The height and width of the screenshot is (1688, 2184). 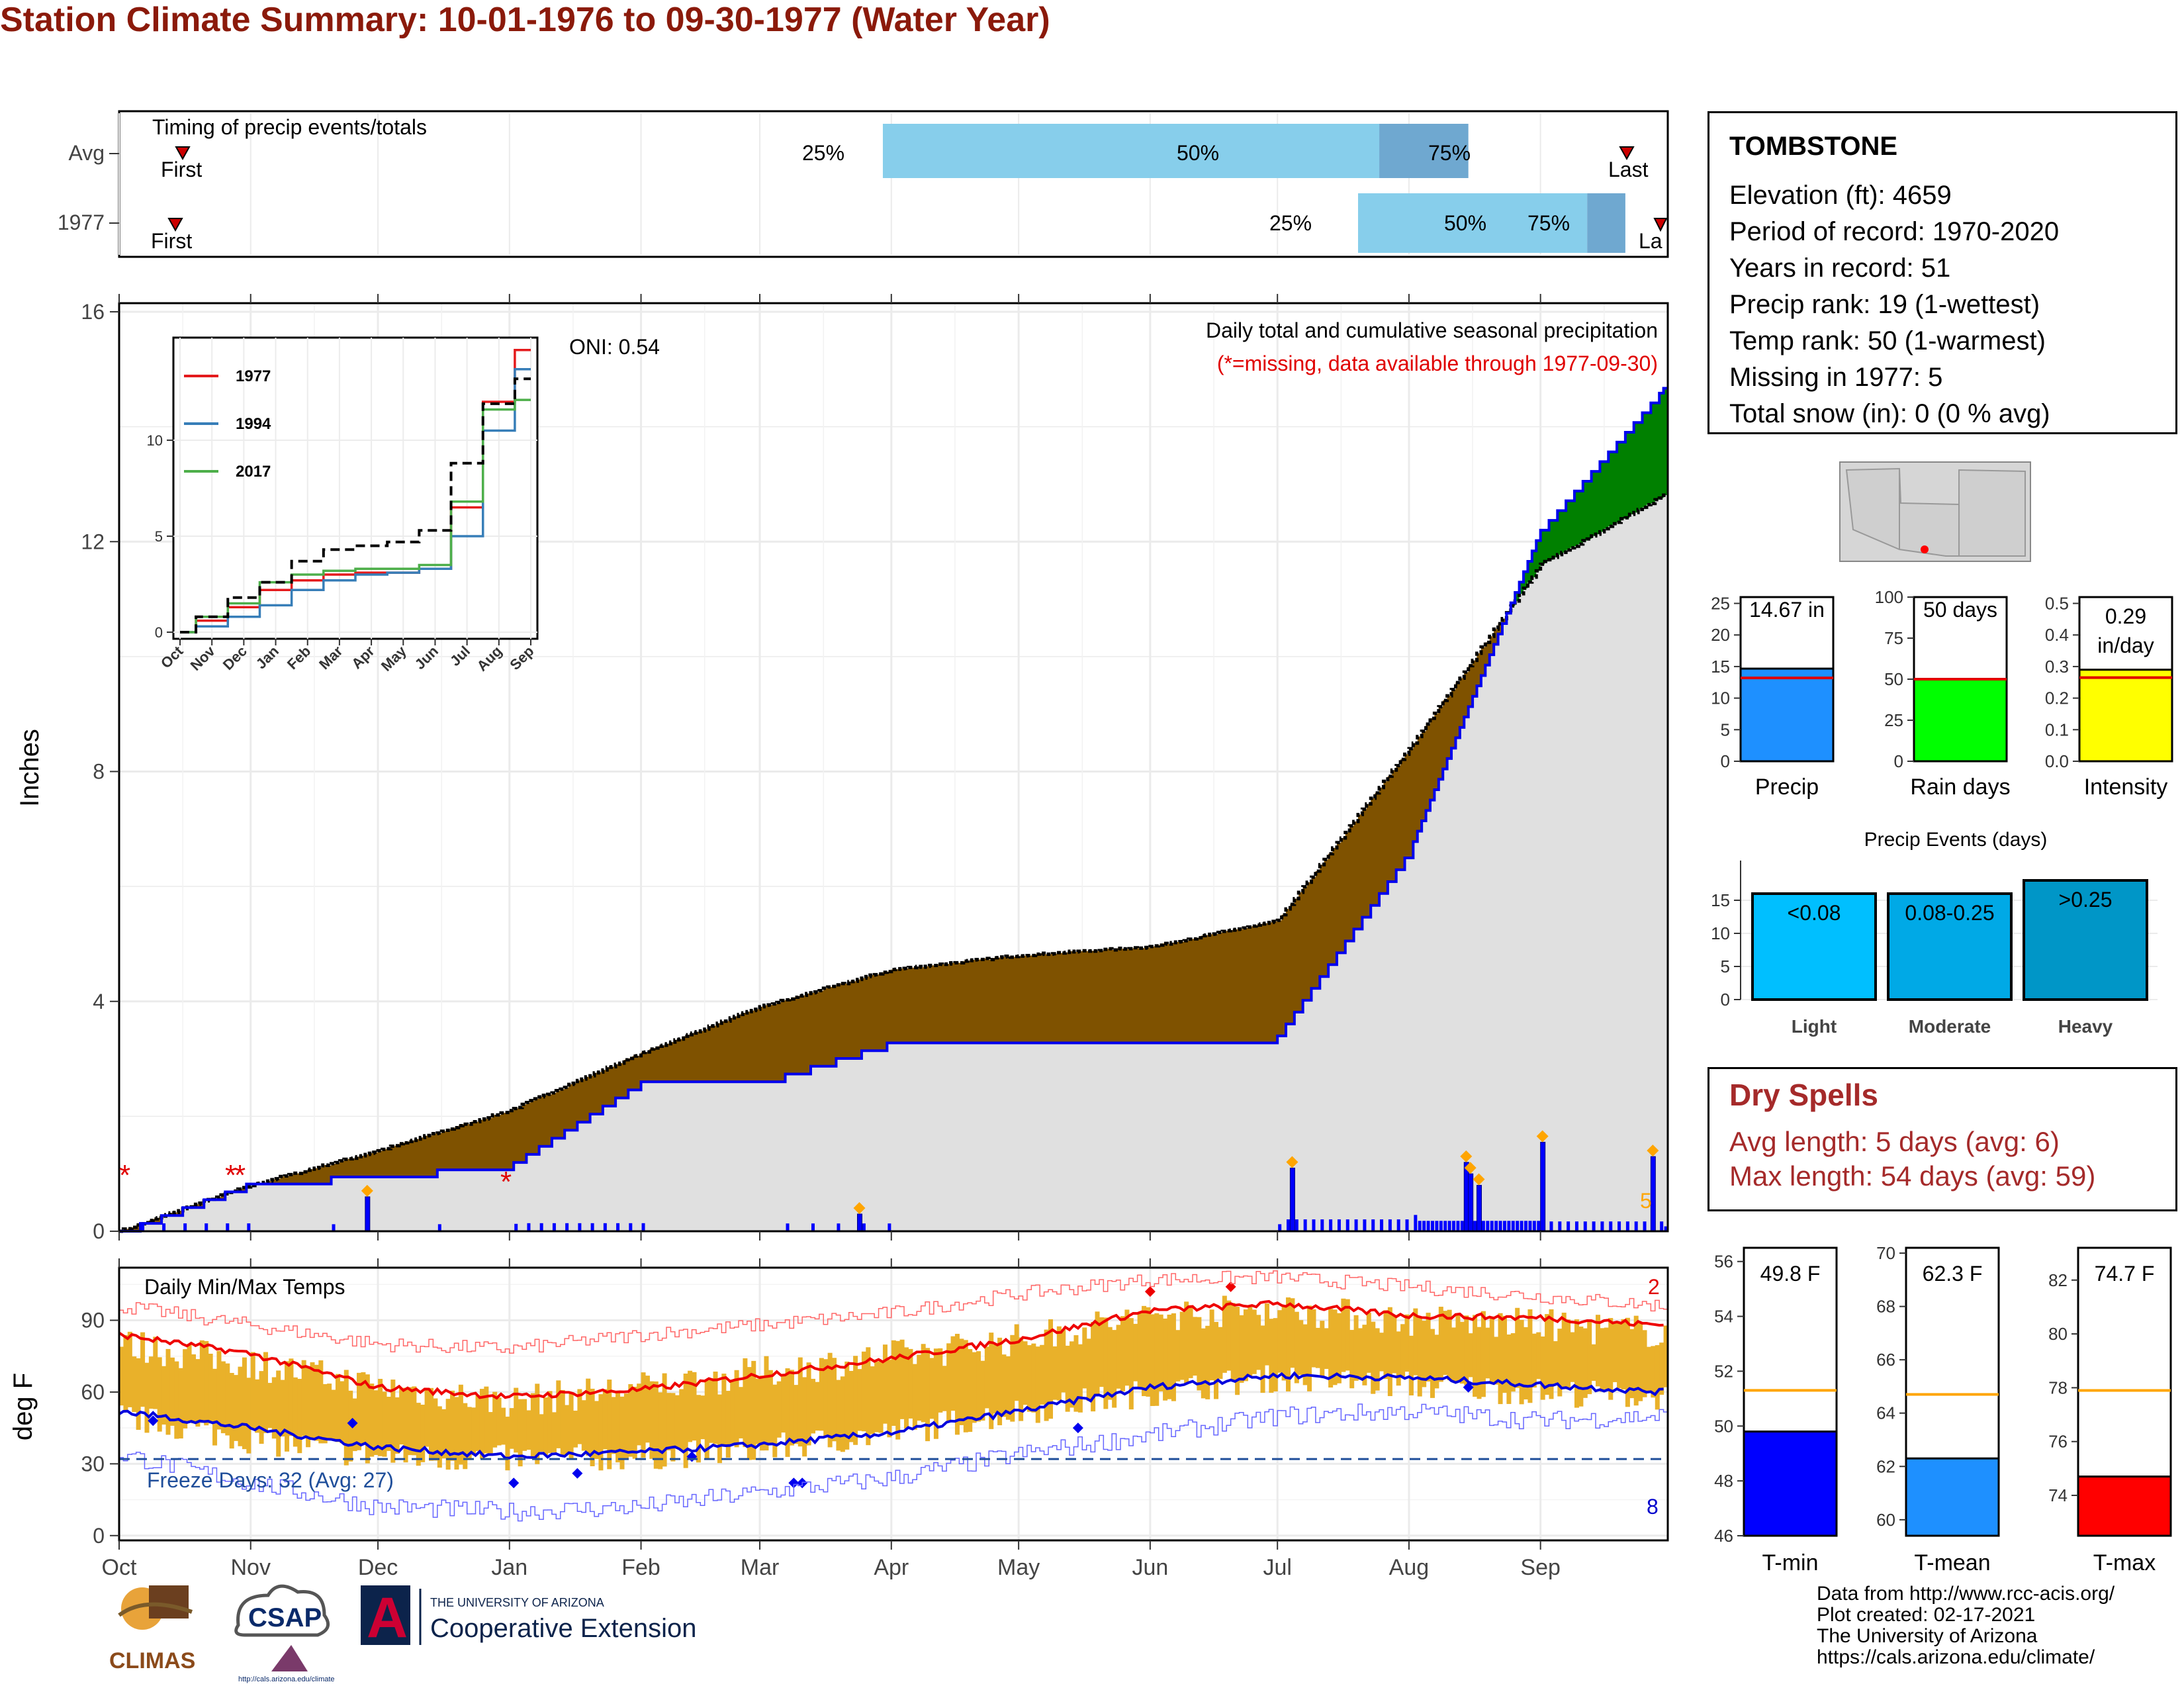 I want to click on timing-row-avg: Avg, so click(x=87, y=153).